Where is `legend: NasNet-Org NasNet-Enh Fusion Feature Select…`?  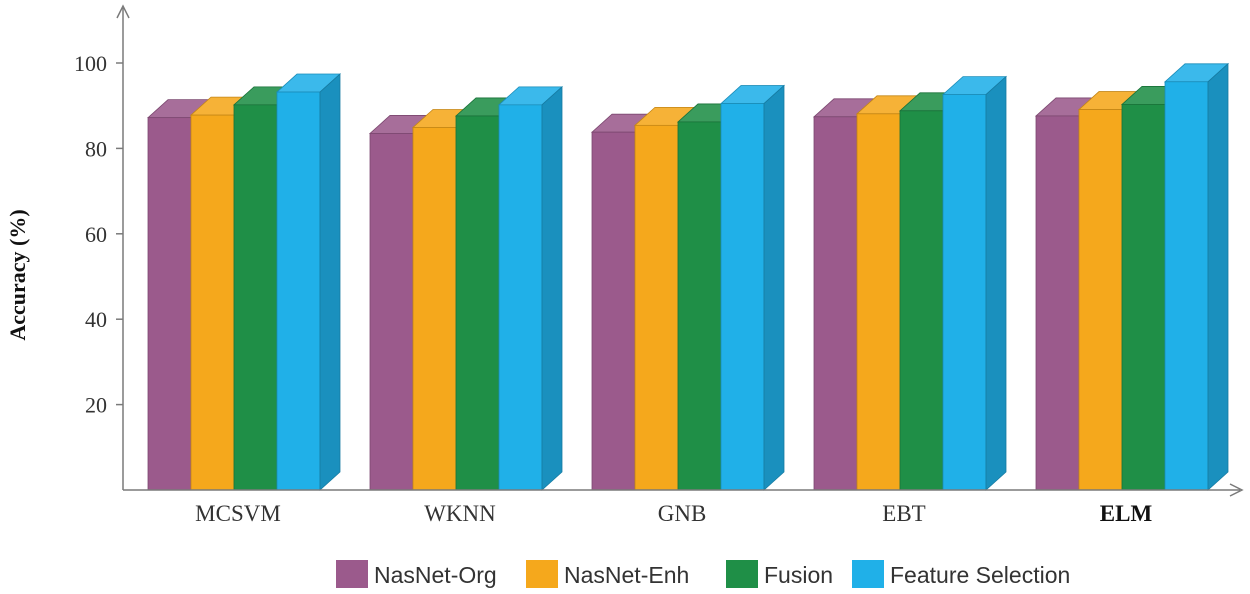
legend: NasNet-Org NasNet-Enh Fusion Feature Select… is located at coordinates (703, 574).